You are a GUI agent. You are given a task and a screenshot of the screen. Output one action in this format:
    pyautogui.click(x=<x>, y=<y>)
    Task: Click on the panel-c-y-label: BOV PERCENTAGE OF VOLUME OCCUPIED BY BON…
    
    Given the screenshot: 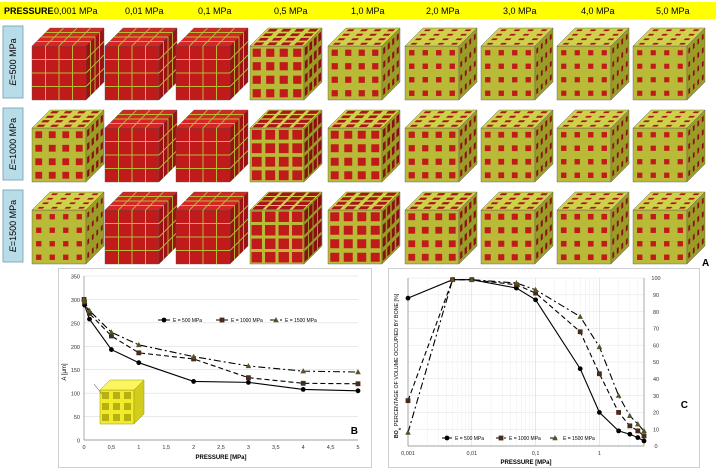 What is the action you would take?
    pyautogui.click(x=398, y=365)
    